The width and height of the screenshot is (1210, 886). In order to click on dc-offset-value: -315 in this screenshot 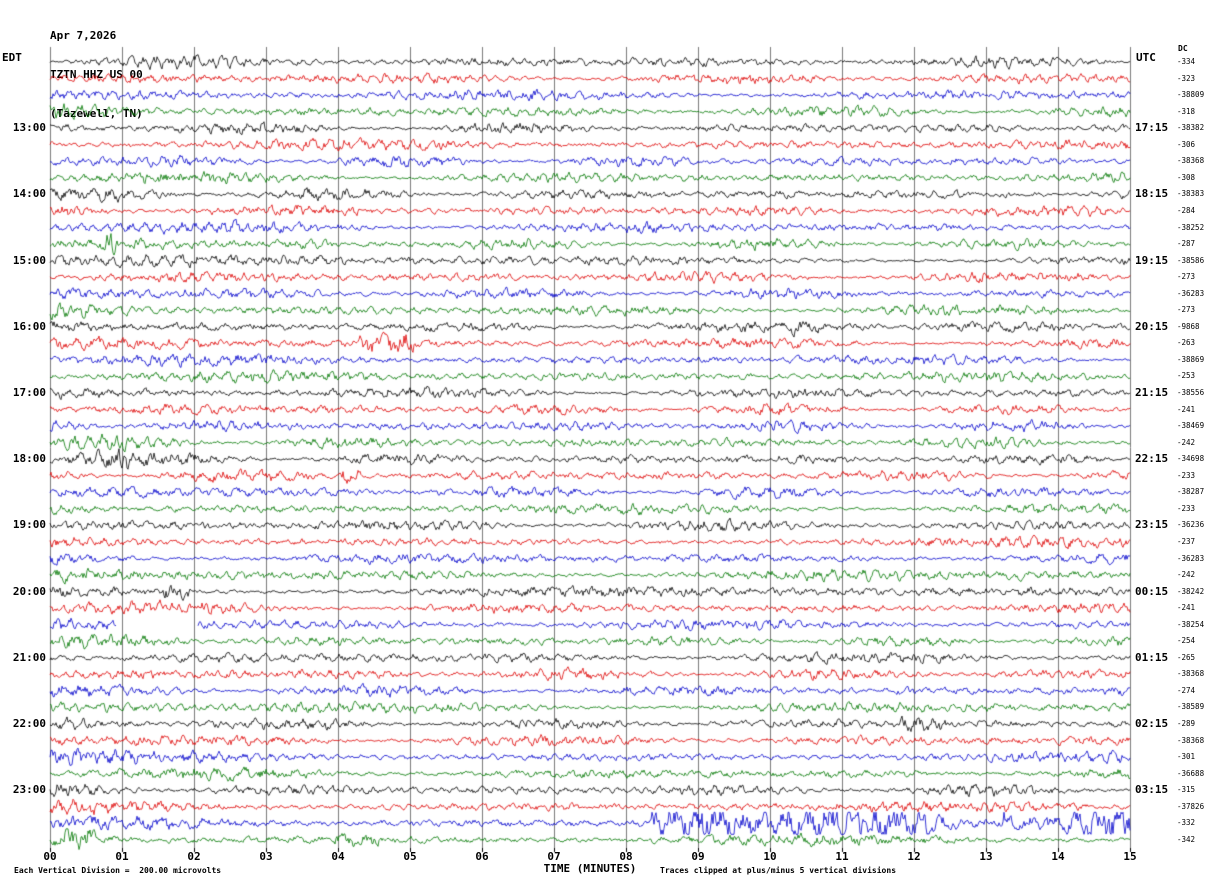, I will do `click(1186, 790)`.